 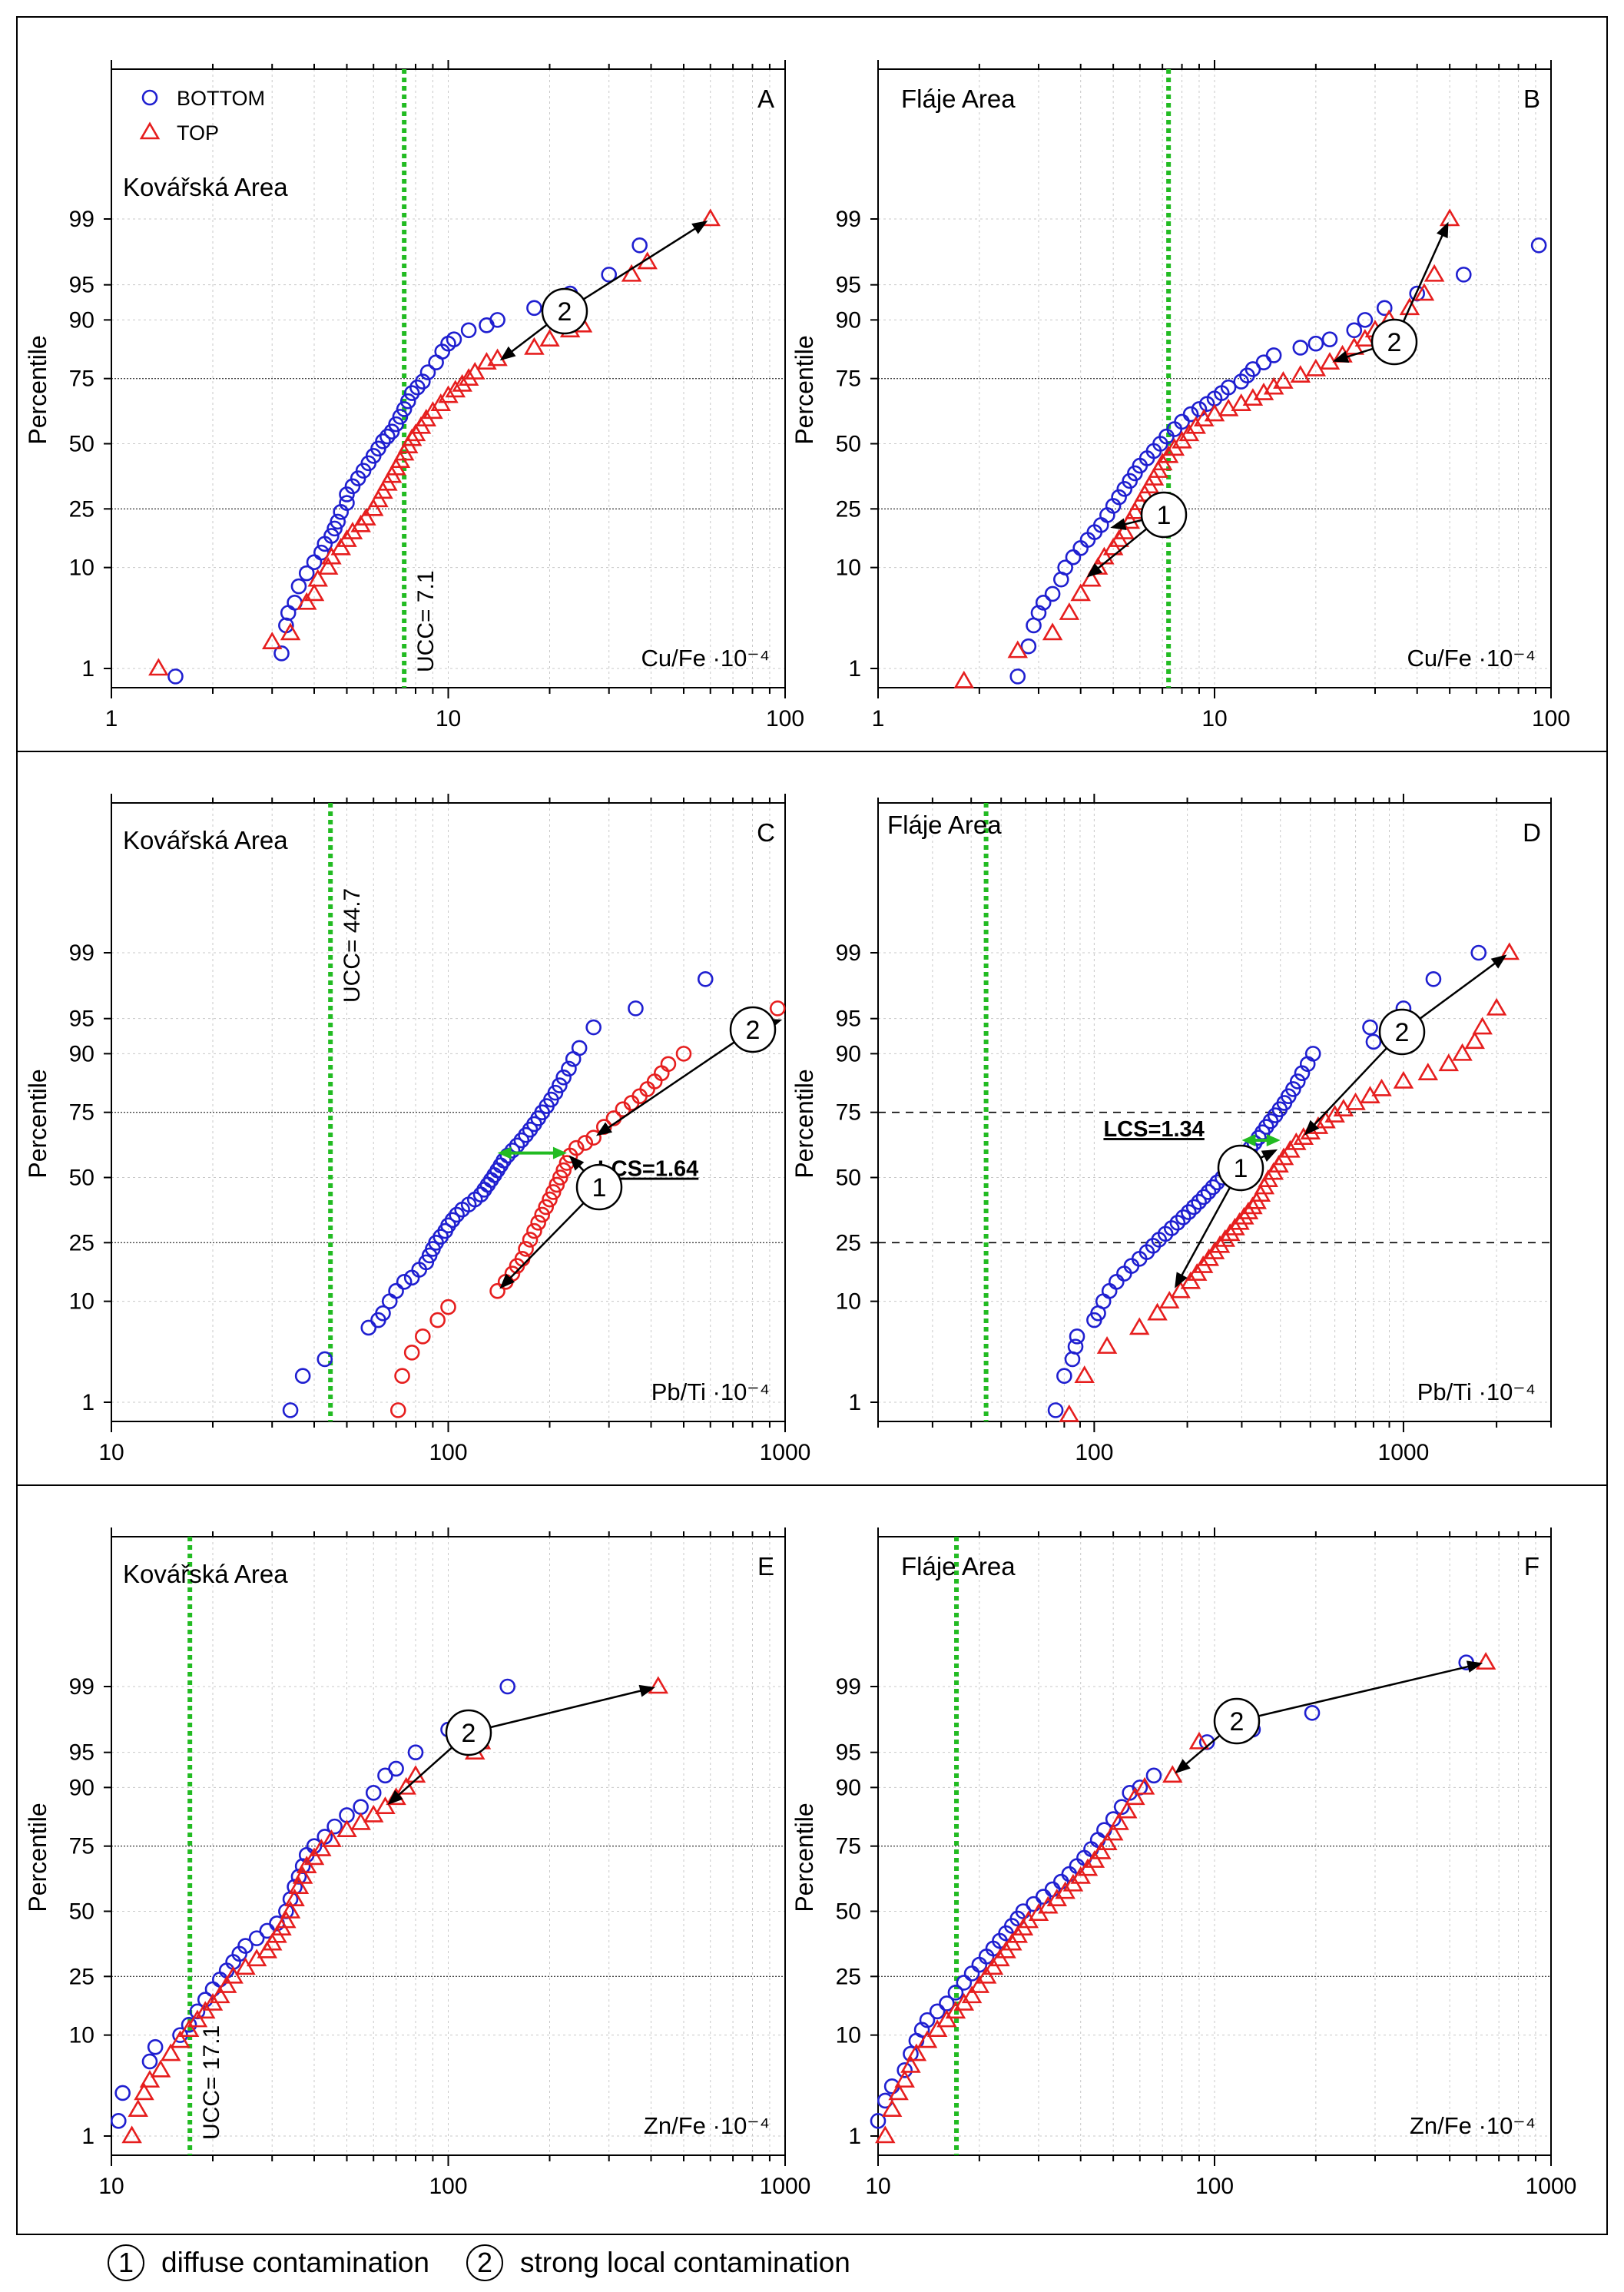 I want to click on y-tick-label: 99, so click(x=849, y=953).